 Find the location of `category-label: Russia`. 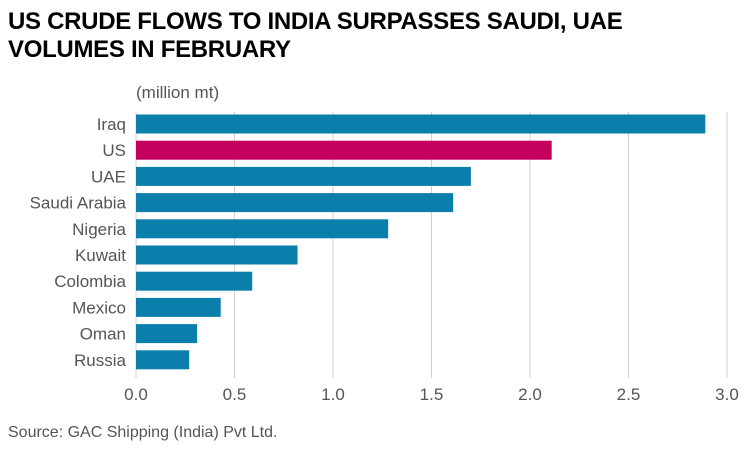

category-label: Russia is located at coordinates (100, 360).